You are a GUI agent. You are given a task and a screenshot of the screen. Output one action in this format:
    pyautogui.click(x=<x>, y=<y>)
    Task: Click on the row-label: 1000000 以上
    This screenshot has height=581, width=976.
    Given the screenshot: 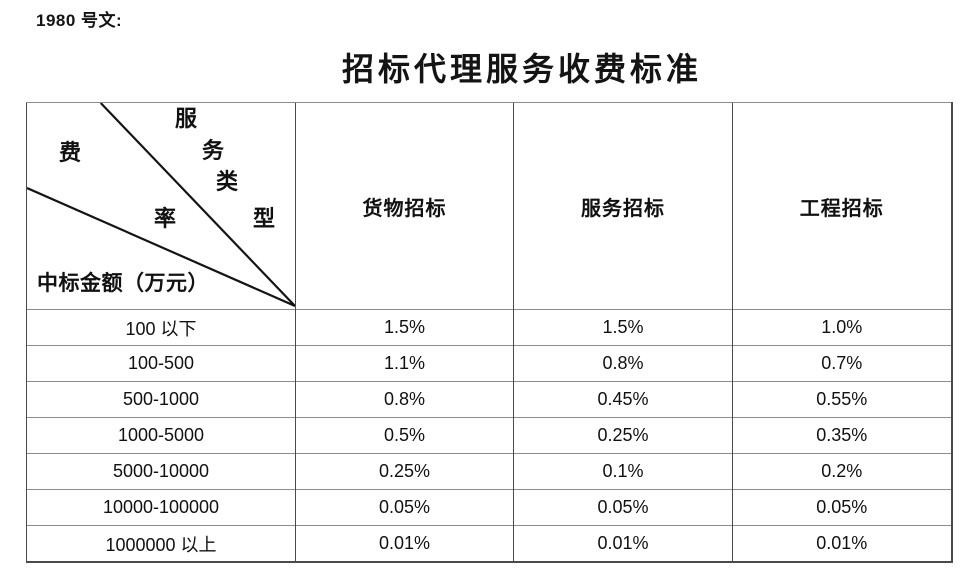 What is the action you would take?
    pyautogui.click(x=161, y=543)
    